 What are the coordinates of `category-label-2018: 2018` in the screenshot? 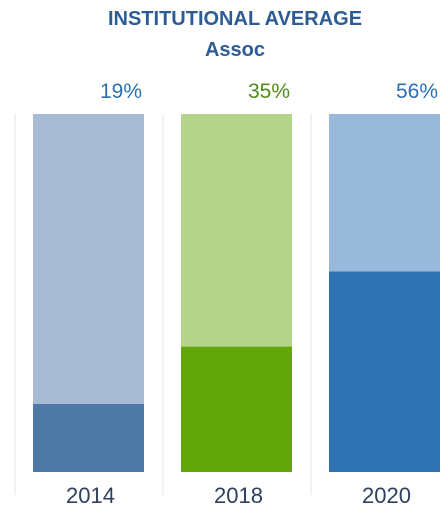 It's located at (238, 495).